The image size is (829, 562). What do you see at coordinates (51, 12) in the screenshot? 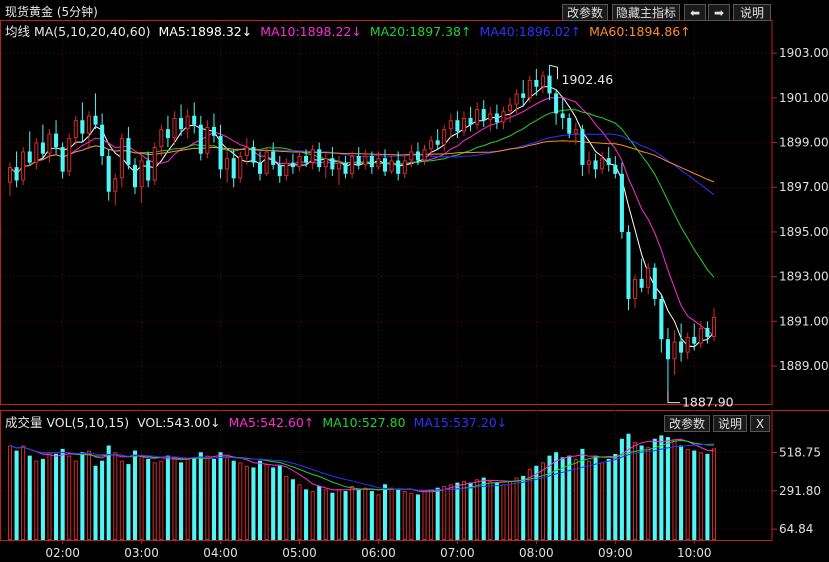
I see `window-title: 现货黄金 (5分钟)` at bounding box center [51, 12].